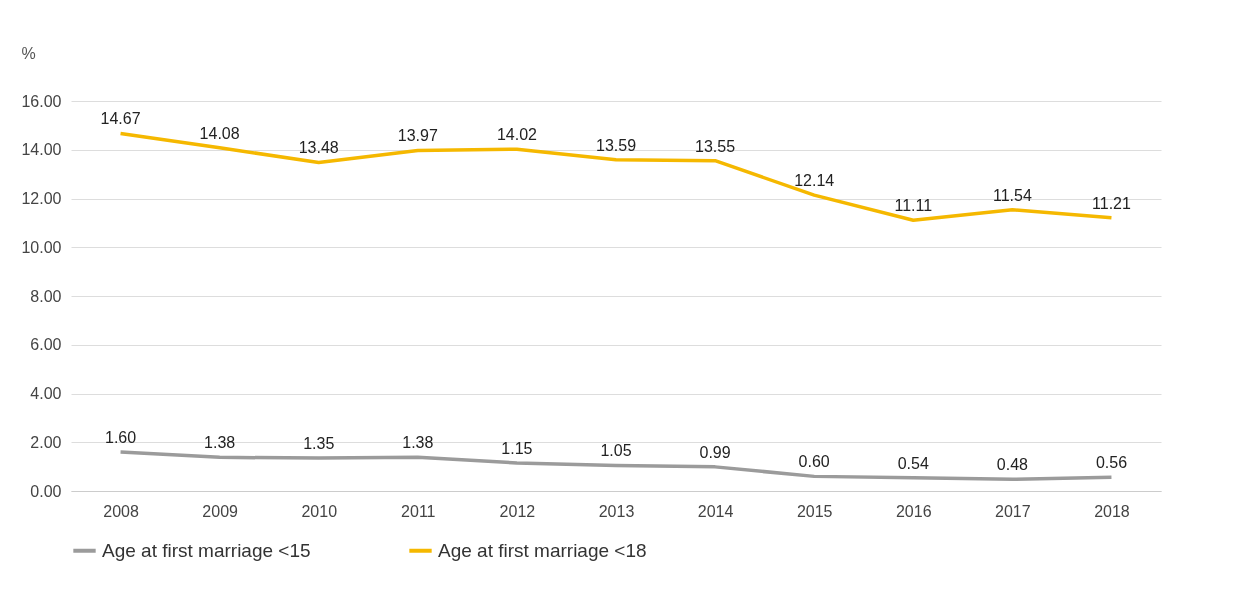 The width and height of the screenshot is (1239, 602). Describe the element at coordinates (219, 133) in the screenshot. I see `data-label: 14.08` at that location.